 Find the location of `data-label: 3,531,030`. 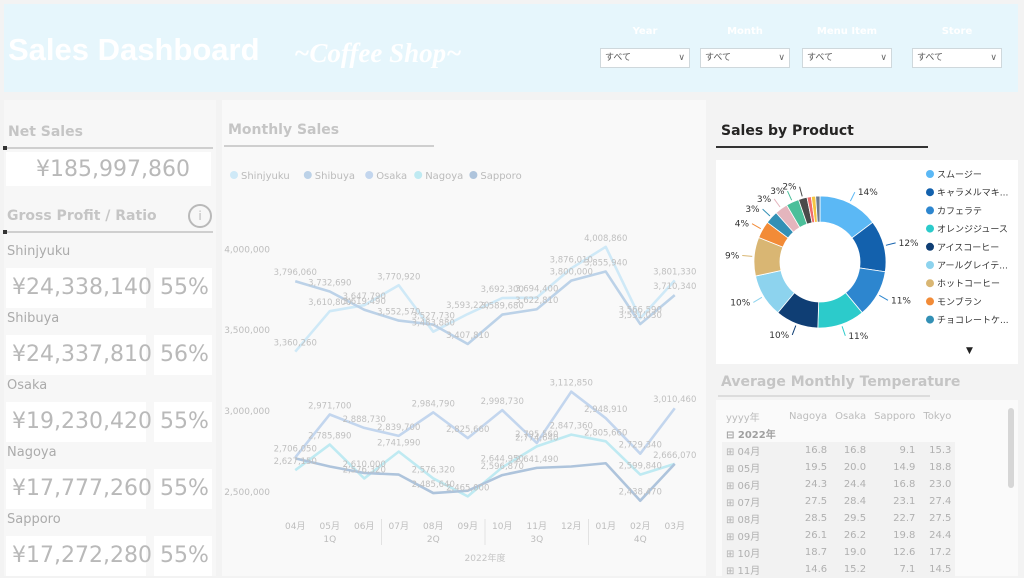

data-label: 3,531,030 is located at coordinates (640, 316).